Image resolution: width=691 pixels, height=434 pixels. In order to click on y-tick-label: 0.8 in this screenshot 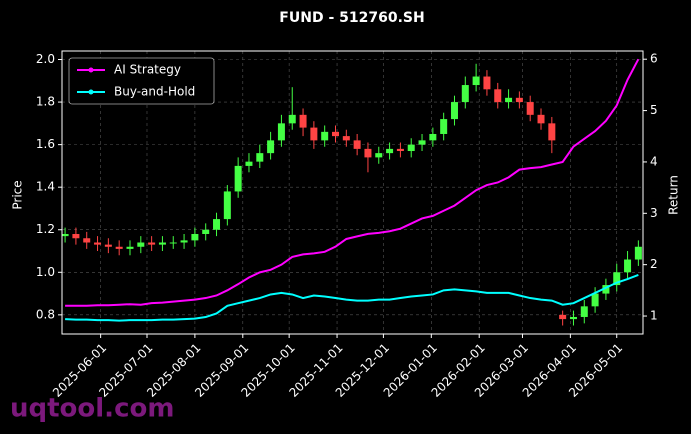, I will do `click(45, 314)`.